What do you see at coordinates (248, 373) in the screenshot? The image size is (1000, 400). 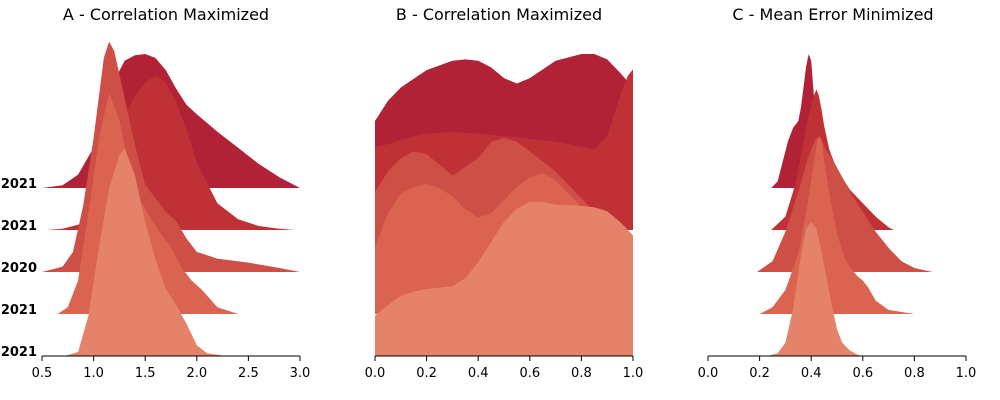 I see `x-tick-label: 2.5` at bounding box center [248, 373].